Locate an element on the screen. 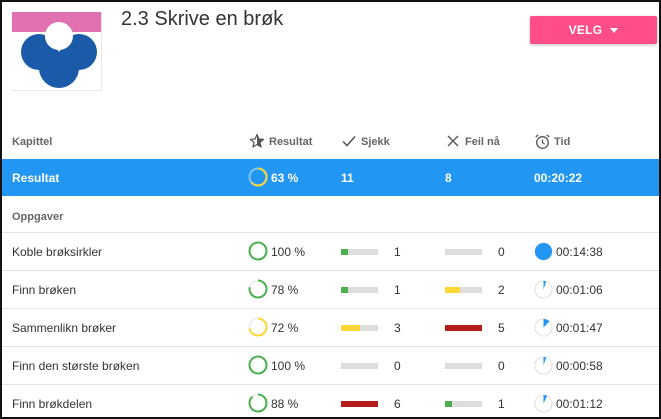 Image resolution: width=661 pixels, height=419 pixels. caret-down-icon is located at coordinates (614, 30).